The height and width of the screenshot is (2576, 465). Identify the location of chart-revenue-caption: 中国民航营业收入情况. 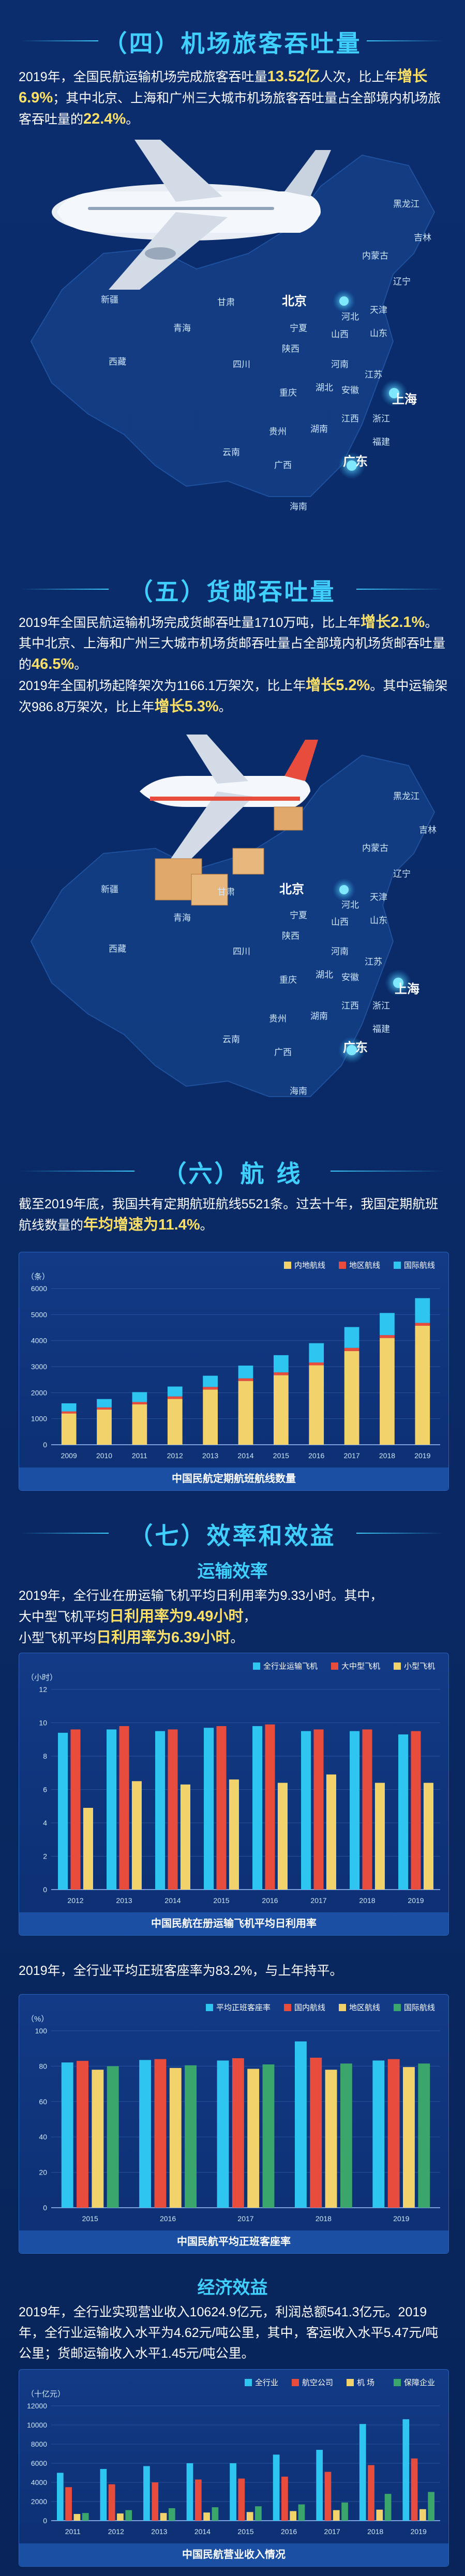
(234, 2554).